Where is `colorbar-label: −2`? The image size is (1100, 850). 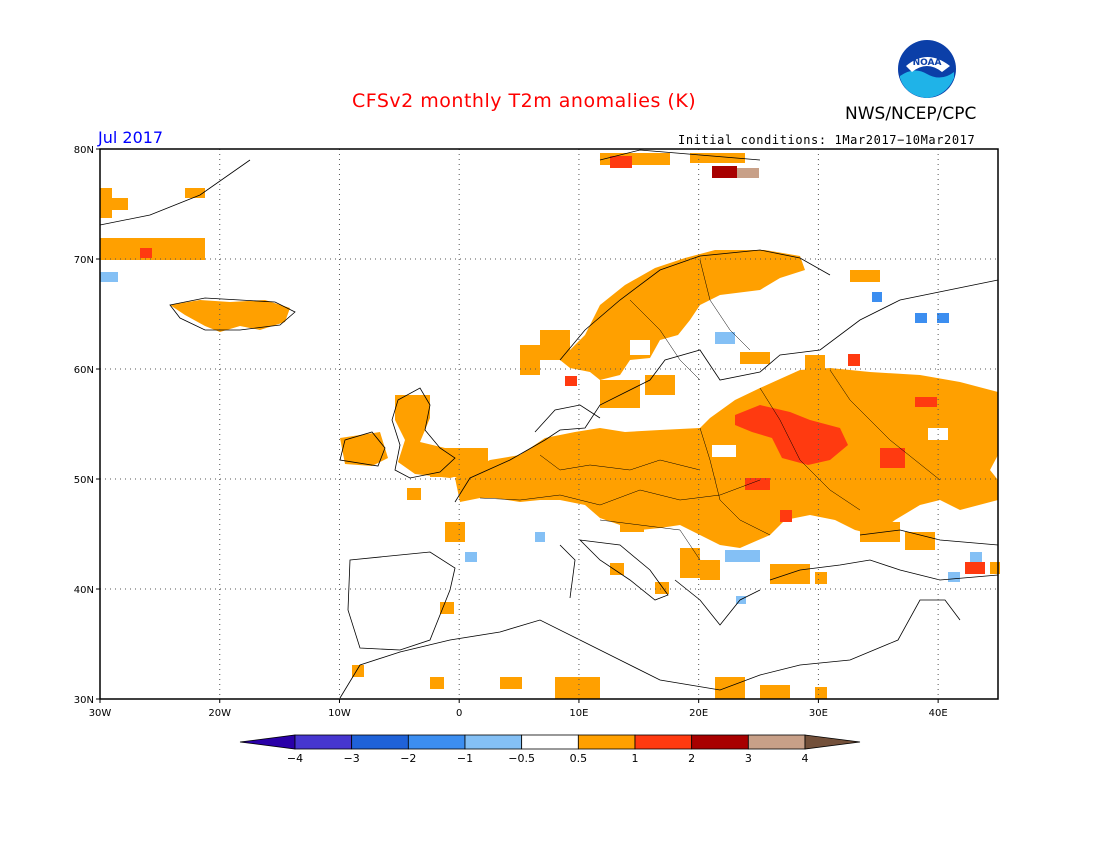
colorbar-label: −2 is located at coordinates (408, 758).